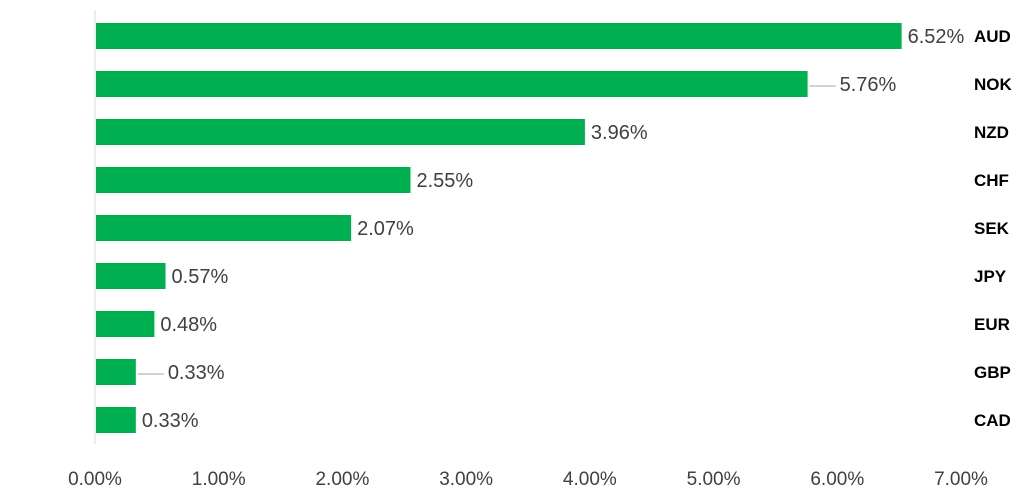 The height and width of the screenshot is (498, 1022). I want to click on category-label-jpy: JPY, so click(990, 276).